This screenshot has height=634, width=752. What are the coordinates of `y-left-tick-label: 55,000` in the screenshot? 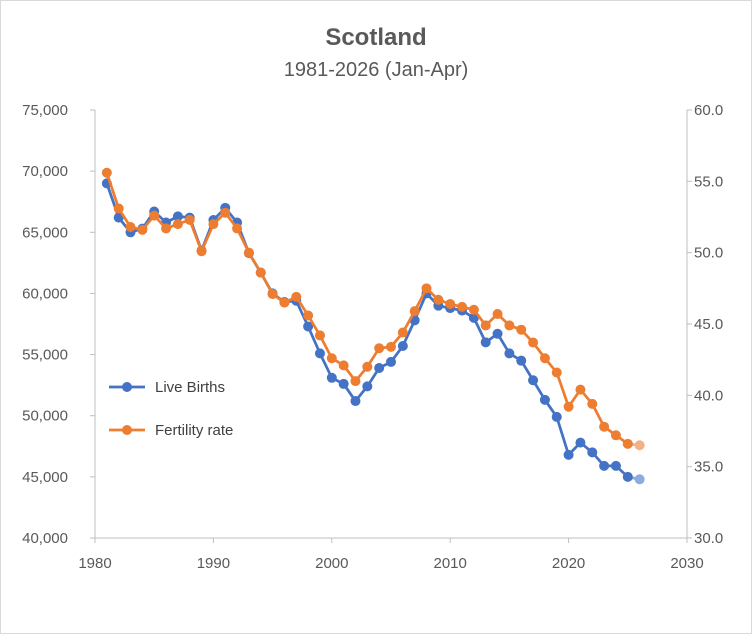 It's located at (45, 355).